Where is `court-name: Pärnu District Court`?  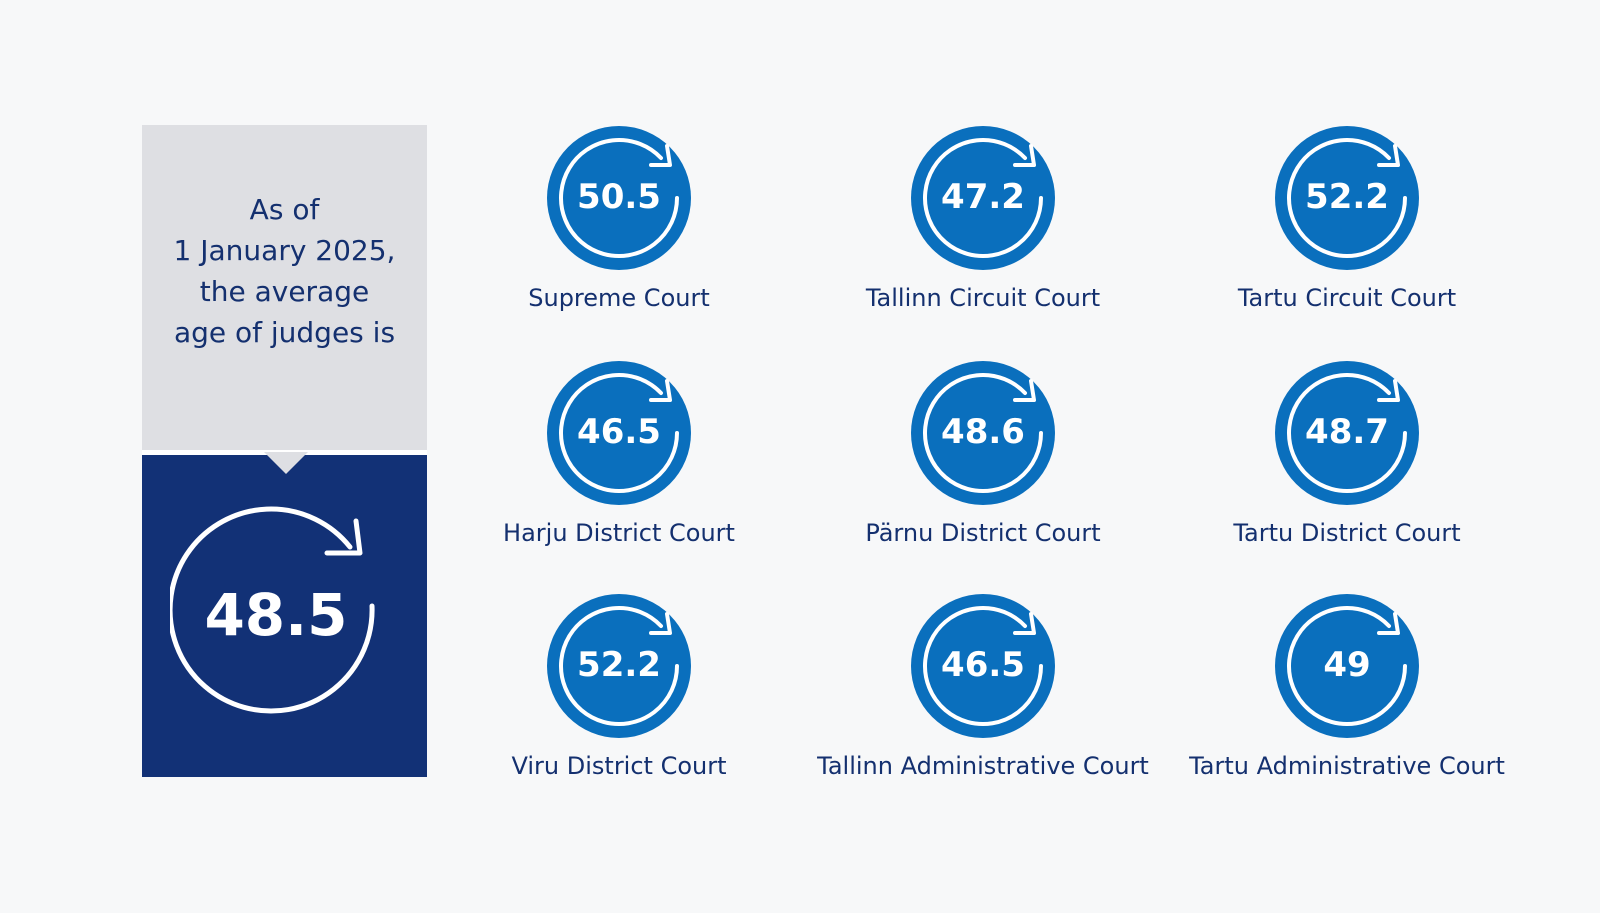 court-name: Pärnu District Court is located at coordinates (983, 533).